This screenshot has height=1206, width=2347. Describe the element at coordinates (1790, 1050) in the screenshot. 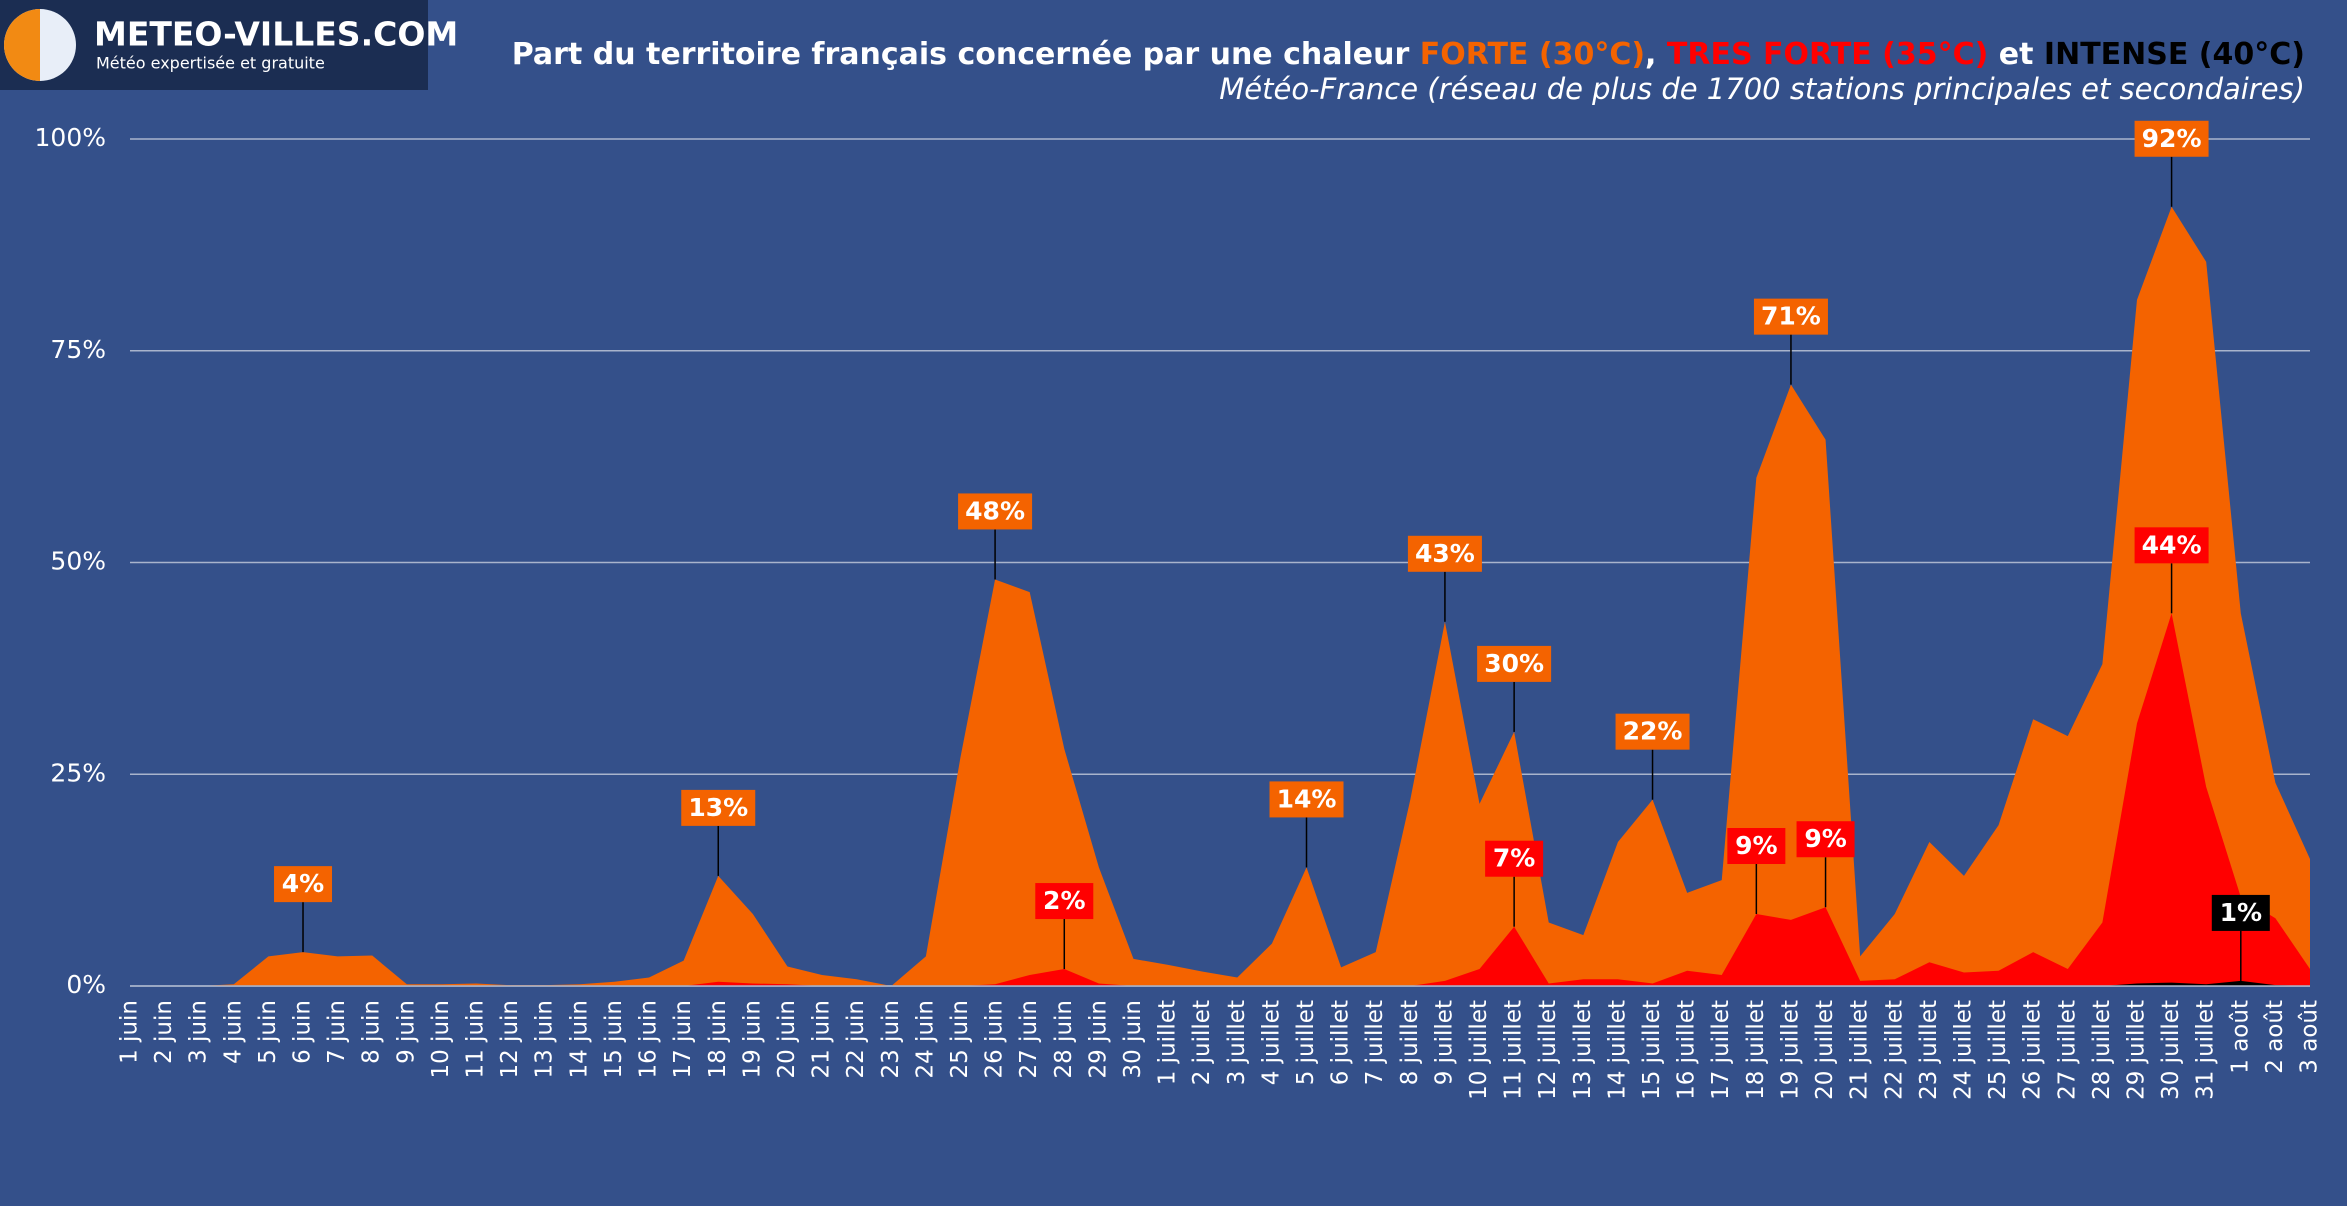

I see `x-tick-label: 19 juillet` at that location.